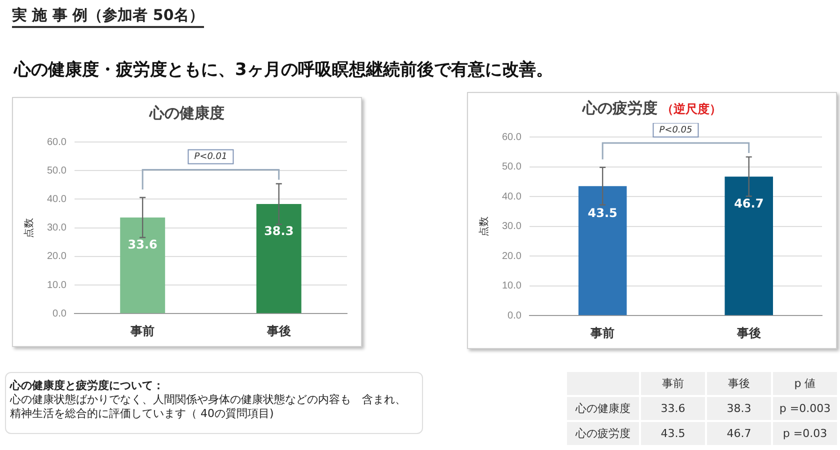  What do you see at coordinates (805, 408) in the screenshot?
I see `text: p =0.003` at bounding box center [805, 408].